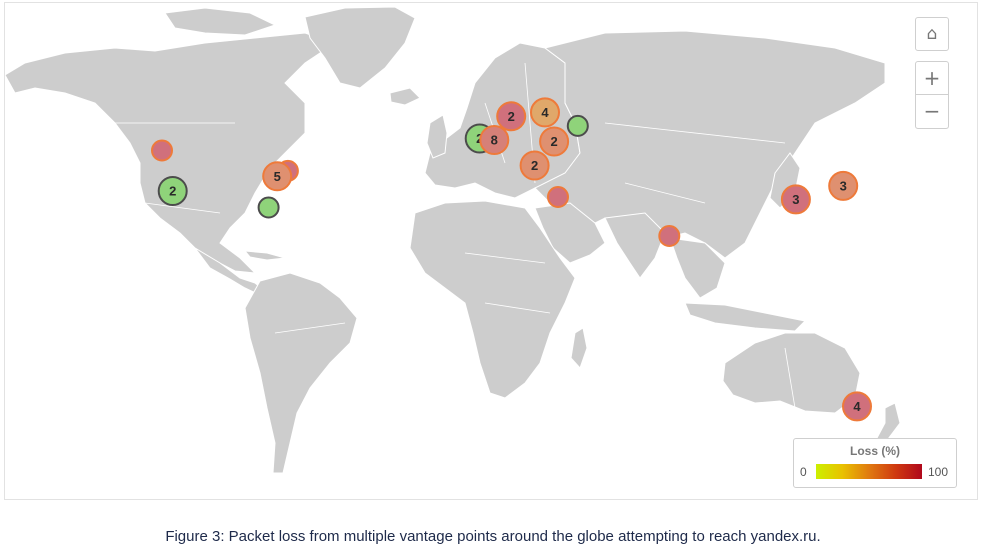  I want to click on marker-balkans: 2, so click(534, 165).